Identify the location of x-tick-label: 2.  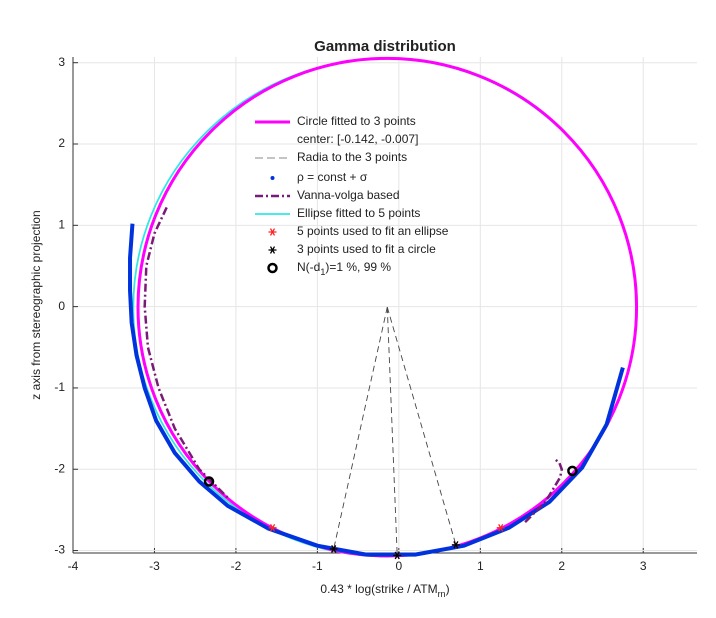
(561, 566).